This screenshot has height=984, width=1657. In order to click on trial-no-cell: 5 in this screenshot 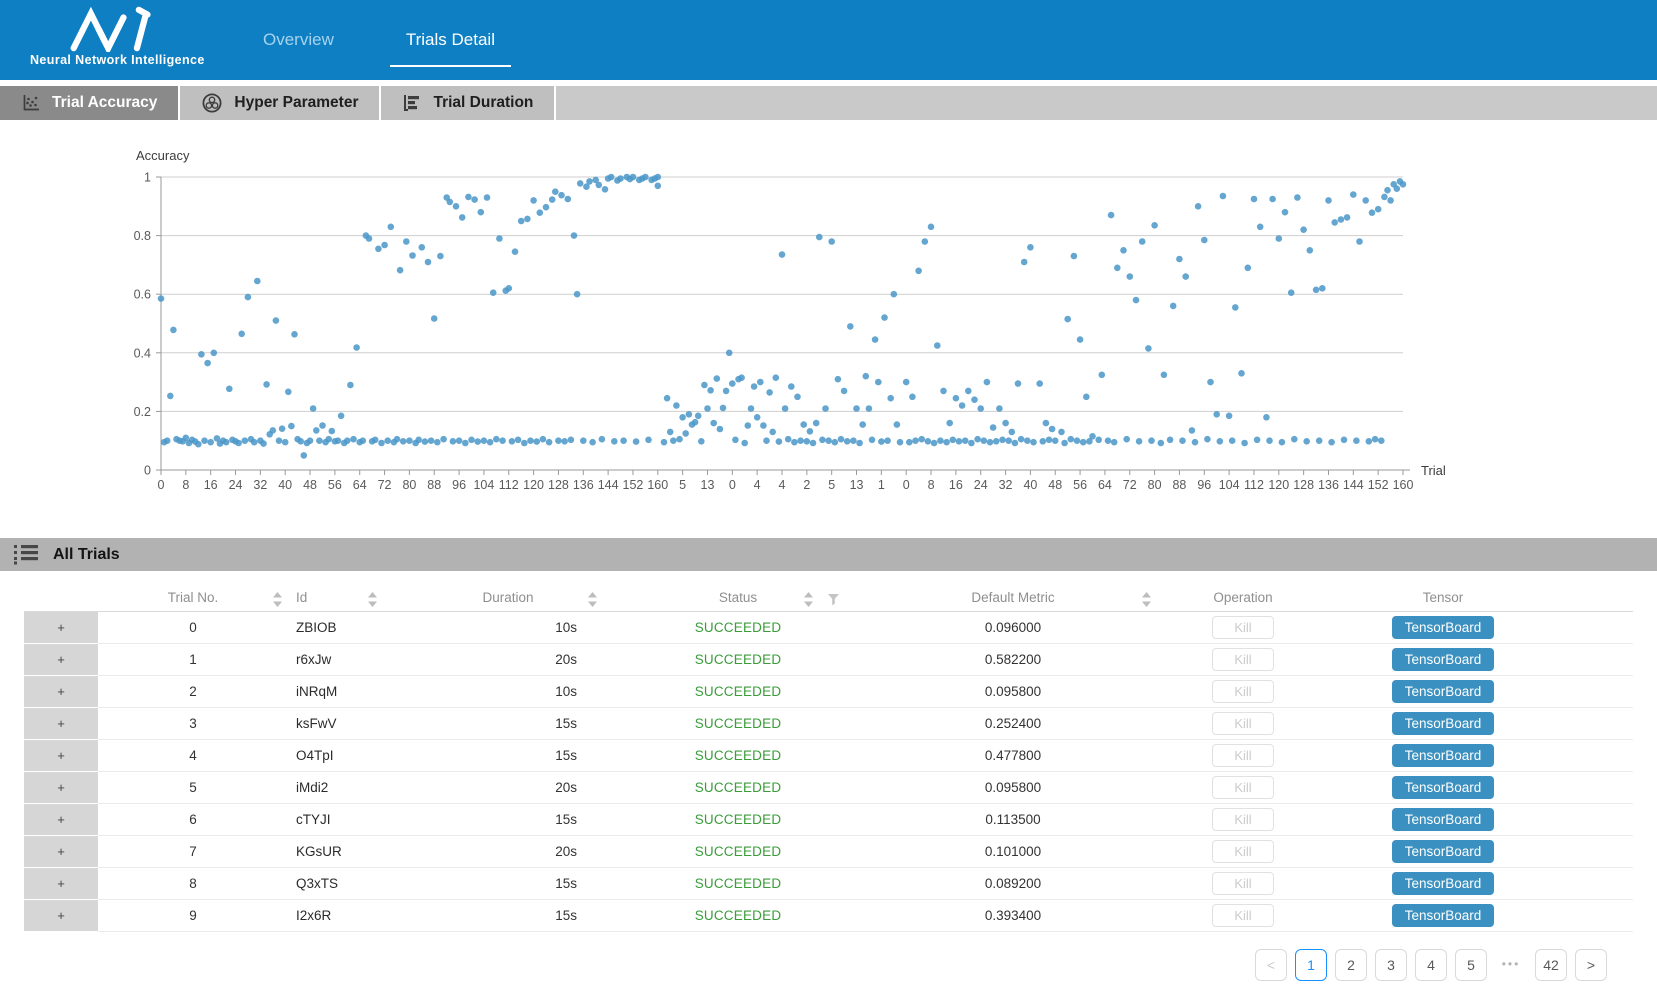, I will do `click(193, 787)`.